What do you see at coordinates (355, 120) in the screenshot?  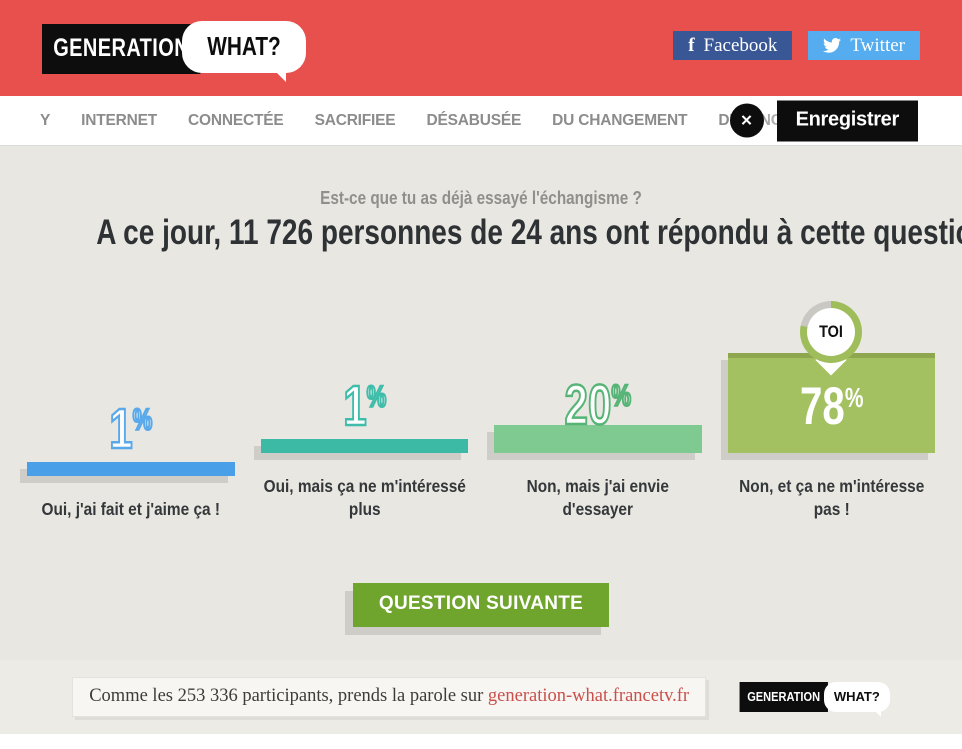 I see `nav-item-sacrifiee: SACRIFIEE` at bounding box center [355, 120].